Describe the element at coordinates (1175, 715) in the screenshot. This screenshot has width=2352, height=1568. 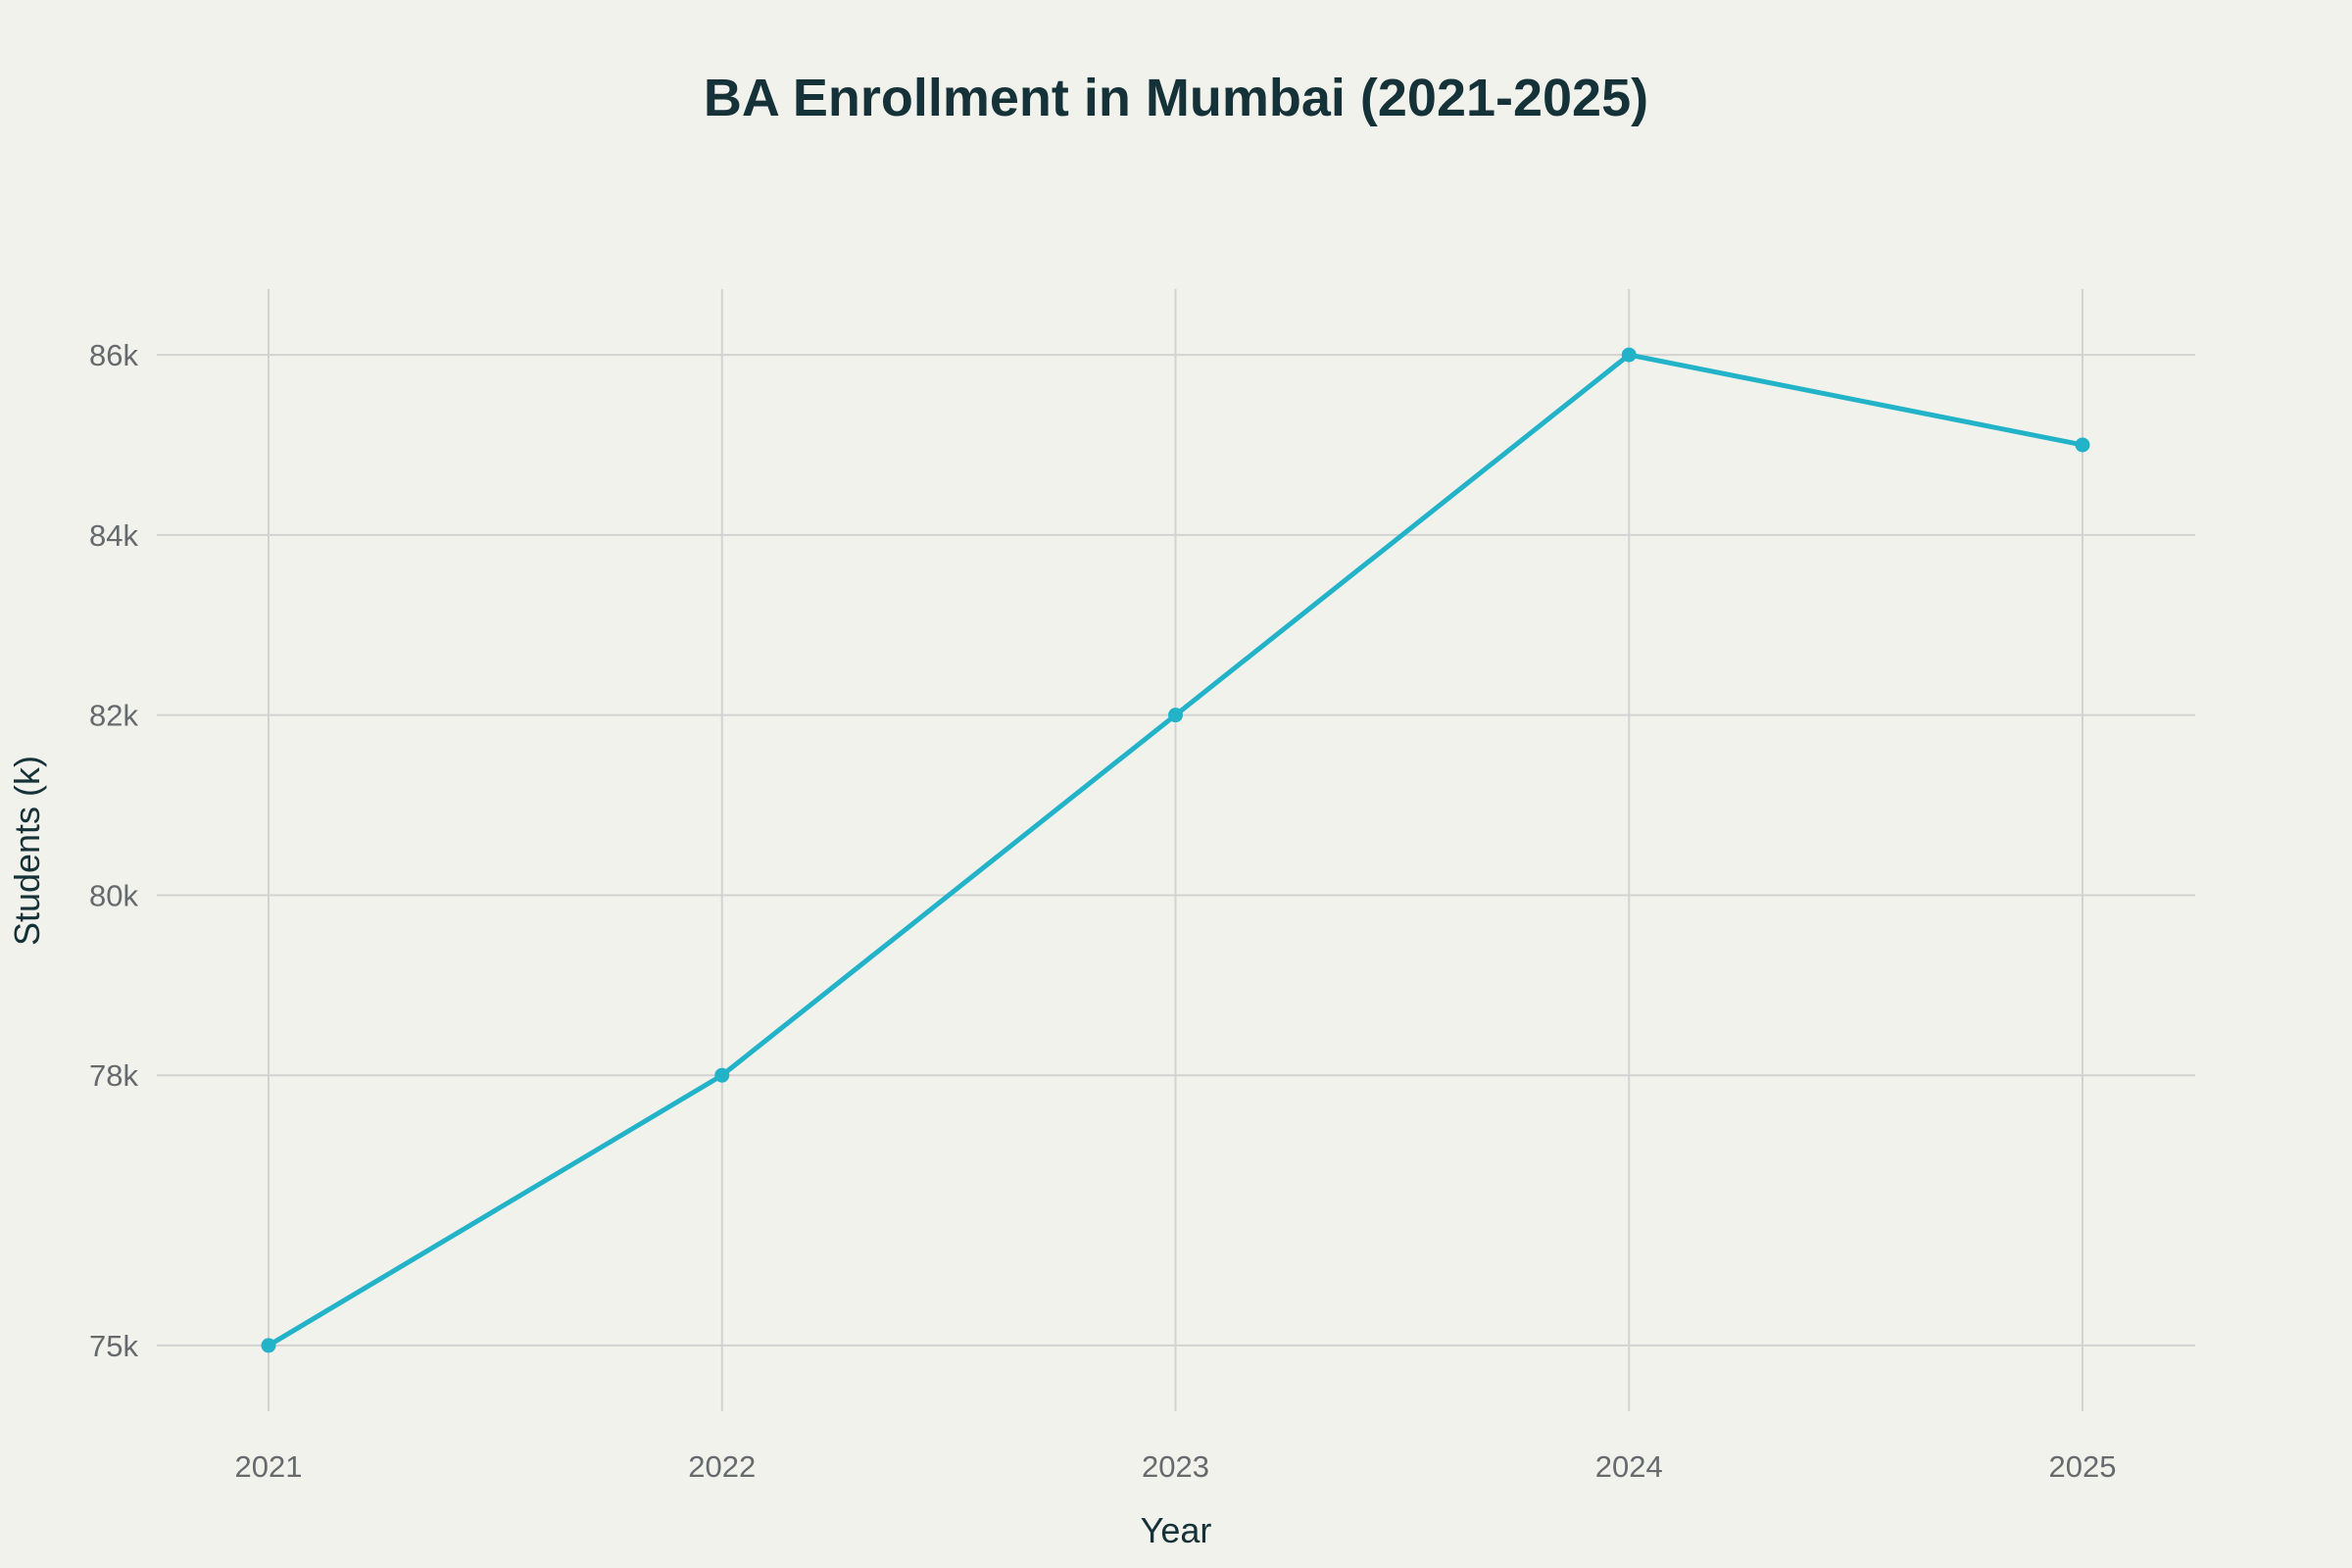
I see `data-point-2023` at that location.